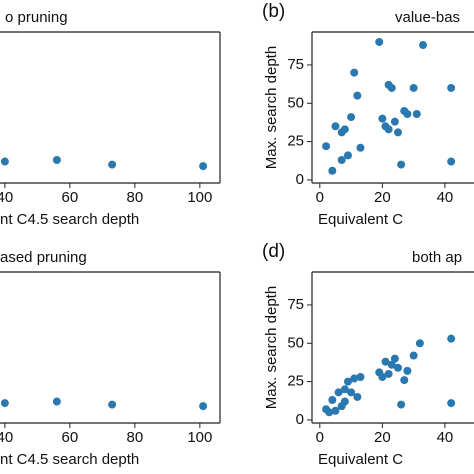  What do you see at coordinates (36, 17) in the screenshot?
I see `panel-title: o pruning` at bounding box center [36, 17].